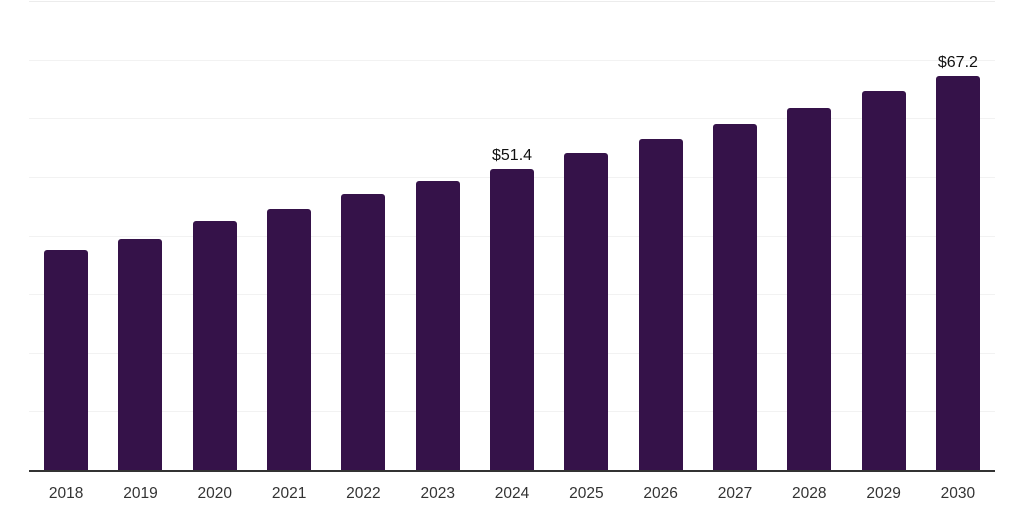  What do you see at coordinates (437, 325) in the screenshot?
I see `bar-2023` at bounding box center [437, 325].